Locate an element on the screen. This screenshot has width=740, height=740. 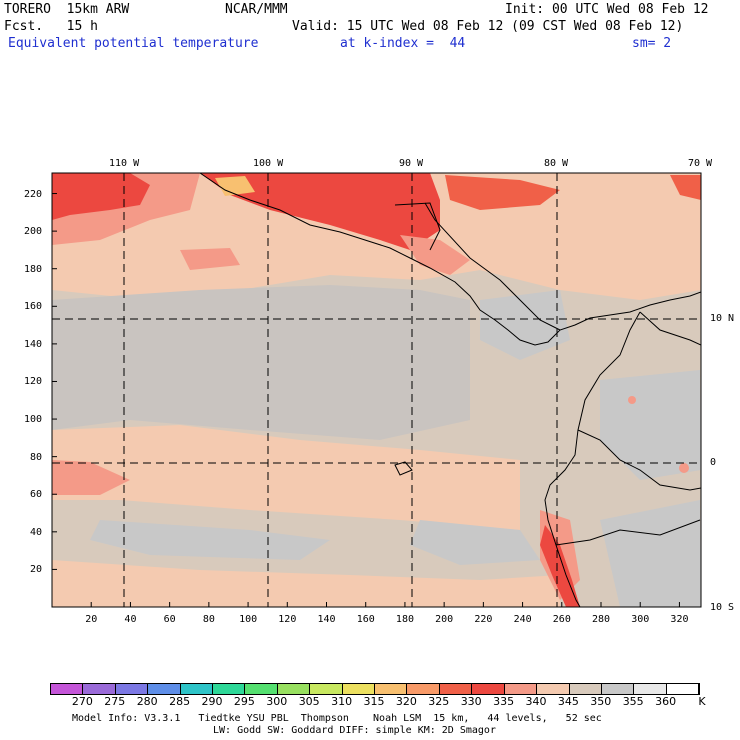
lon-label-110w: 110 W is located at coordinates (124, 163).